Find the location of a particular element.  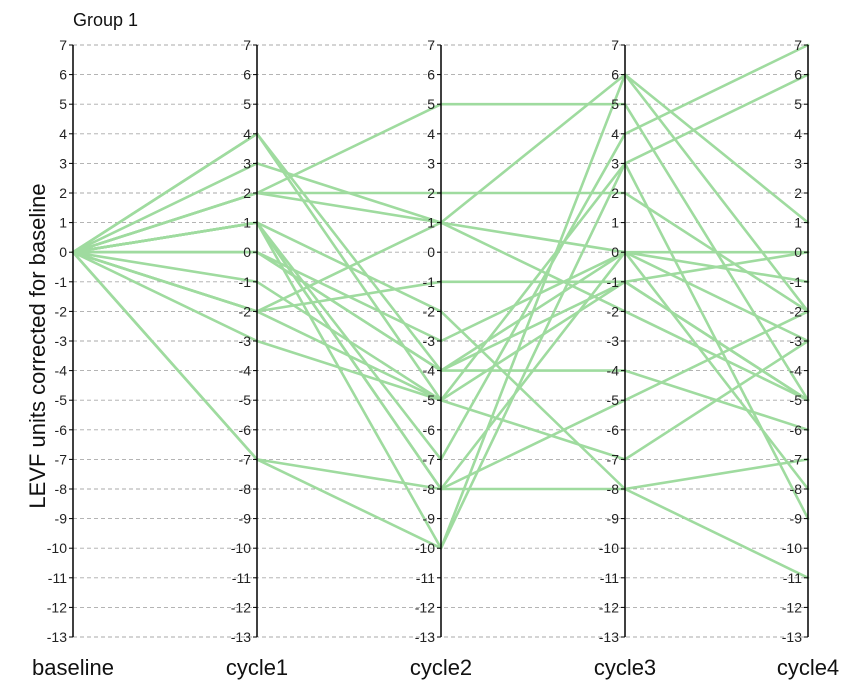

category-label: cycle3 is located at coordinates (625, 667).